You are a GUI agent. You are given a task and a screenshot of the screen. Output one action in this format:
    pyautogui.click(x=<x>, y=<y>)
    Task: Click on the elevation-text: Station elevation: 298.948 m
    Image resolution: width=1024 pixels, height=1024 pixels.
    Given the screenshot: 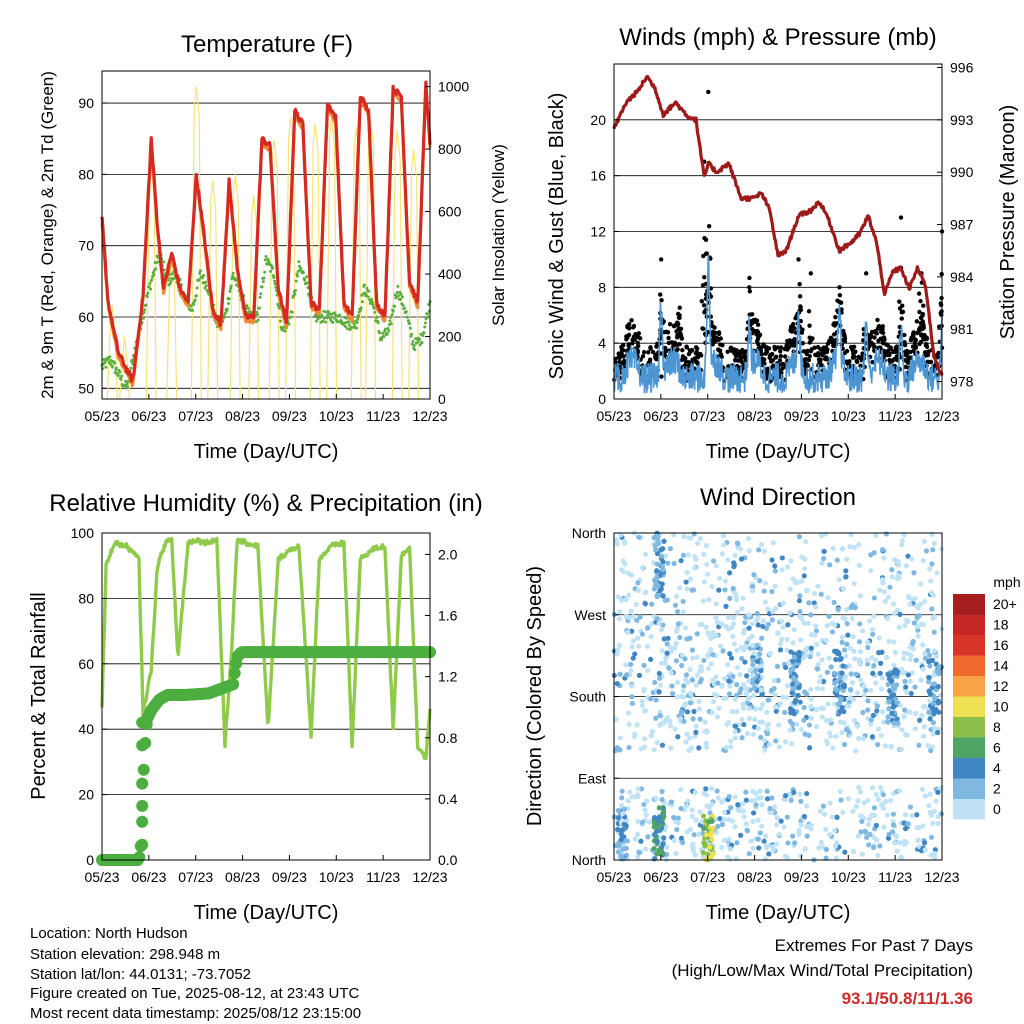 What is the action you would take?
    pyautogui.click(x=125, y=954)
    